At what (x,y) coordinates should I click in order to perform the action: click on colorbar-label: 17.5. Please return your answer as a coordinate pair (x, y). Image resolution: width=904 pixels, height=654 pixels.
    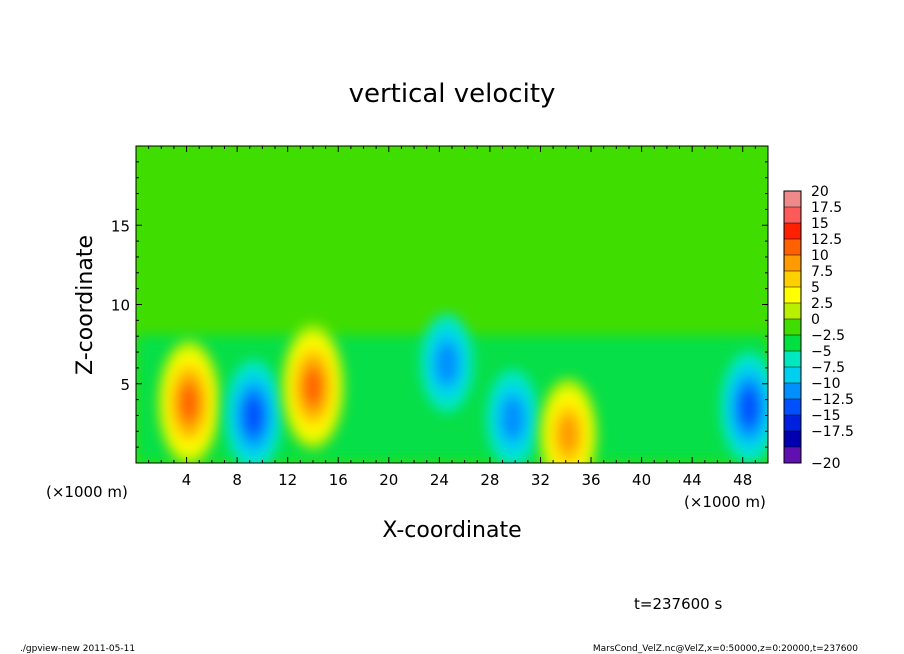
    Looking at the image, I should click on (826, 208).